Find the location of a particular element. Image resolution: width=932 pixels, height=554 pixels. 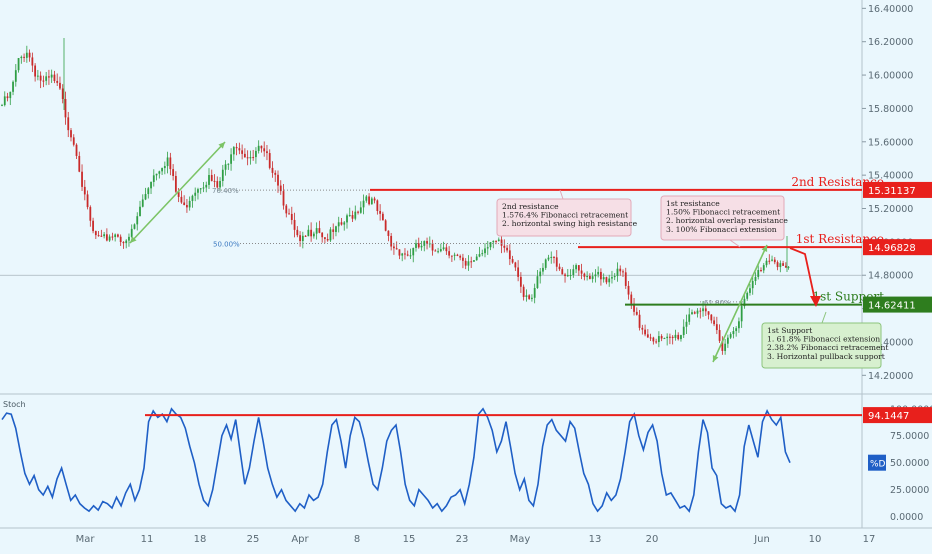

annotation-first-support-line-2: 2.38.2% Fibonacci retracement is located at coordinates (827, 347).